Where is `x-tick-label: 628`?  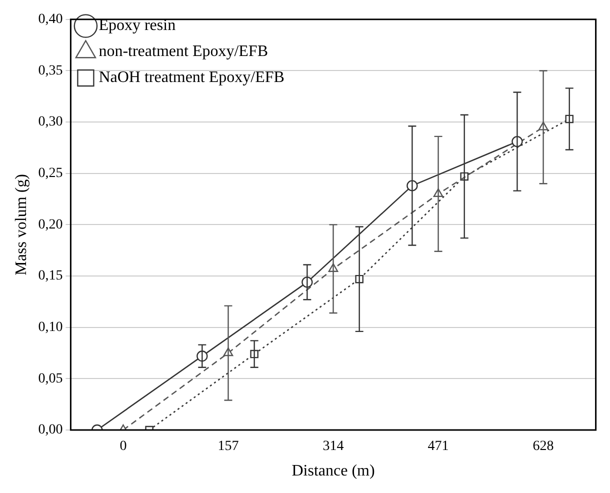
x-tick-label: 628 is located at coordinates (543, 446).